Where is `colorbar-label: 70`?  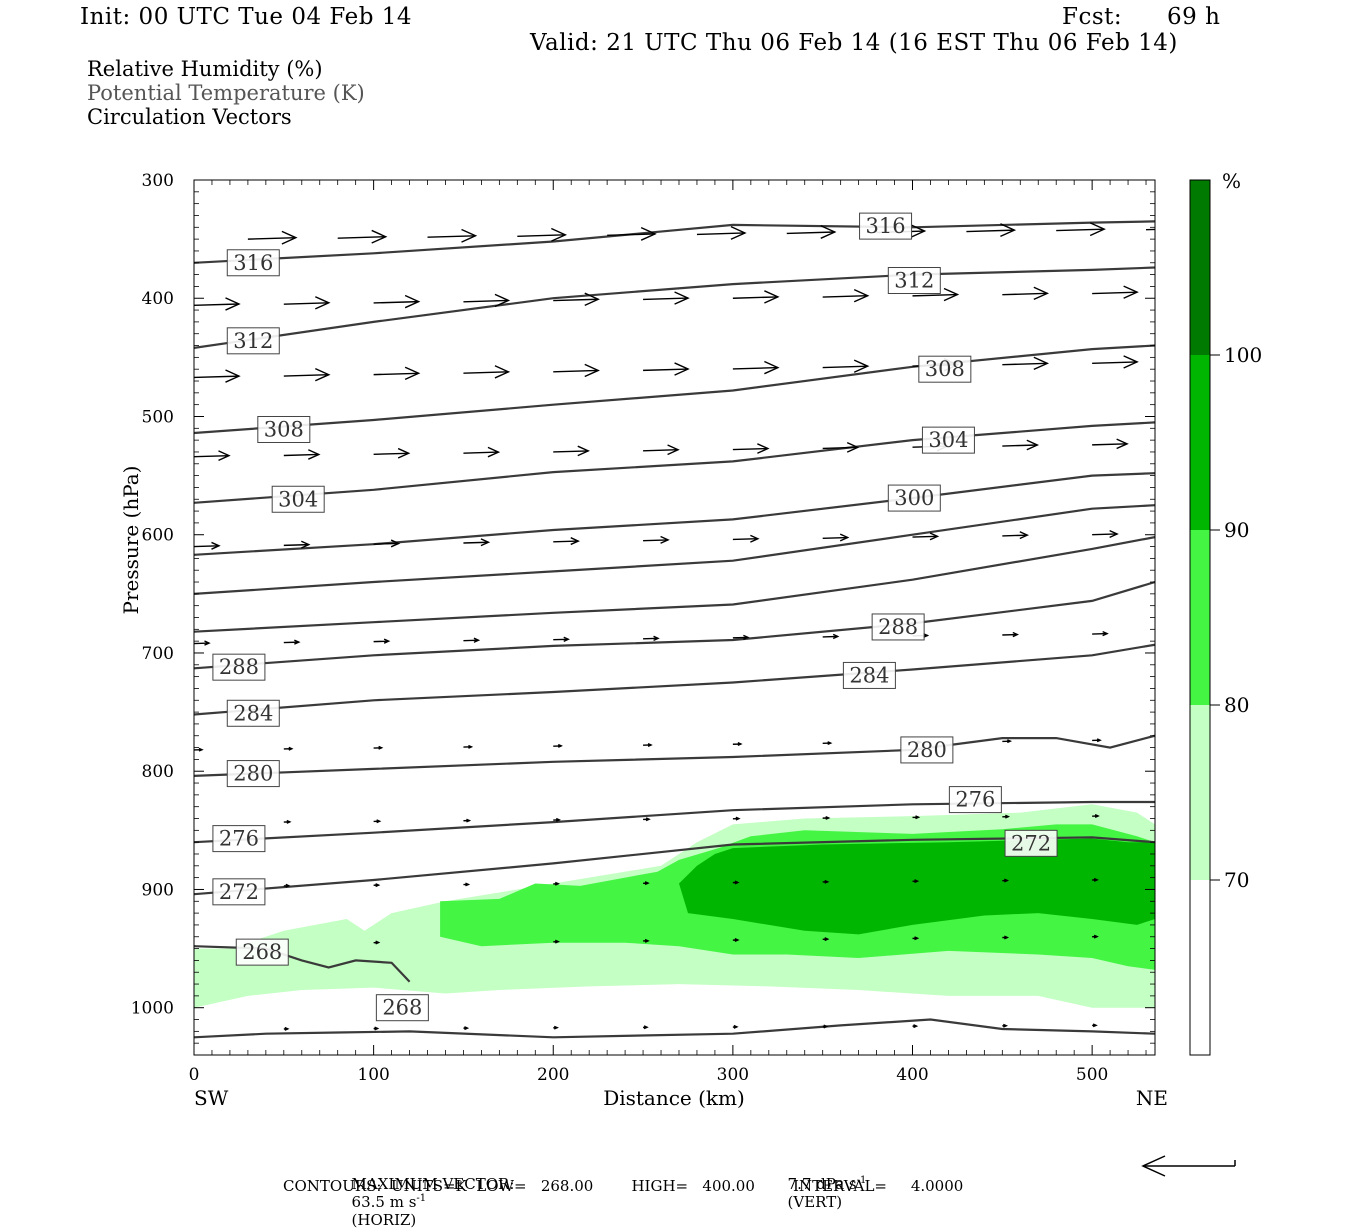
colorbar-label: 70 is located at coordinates (1236, 880).